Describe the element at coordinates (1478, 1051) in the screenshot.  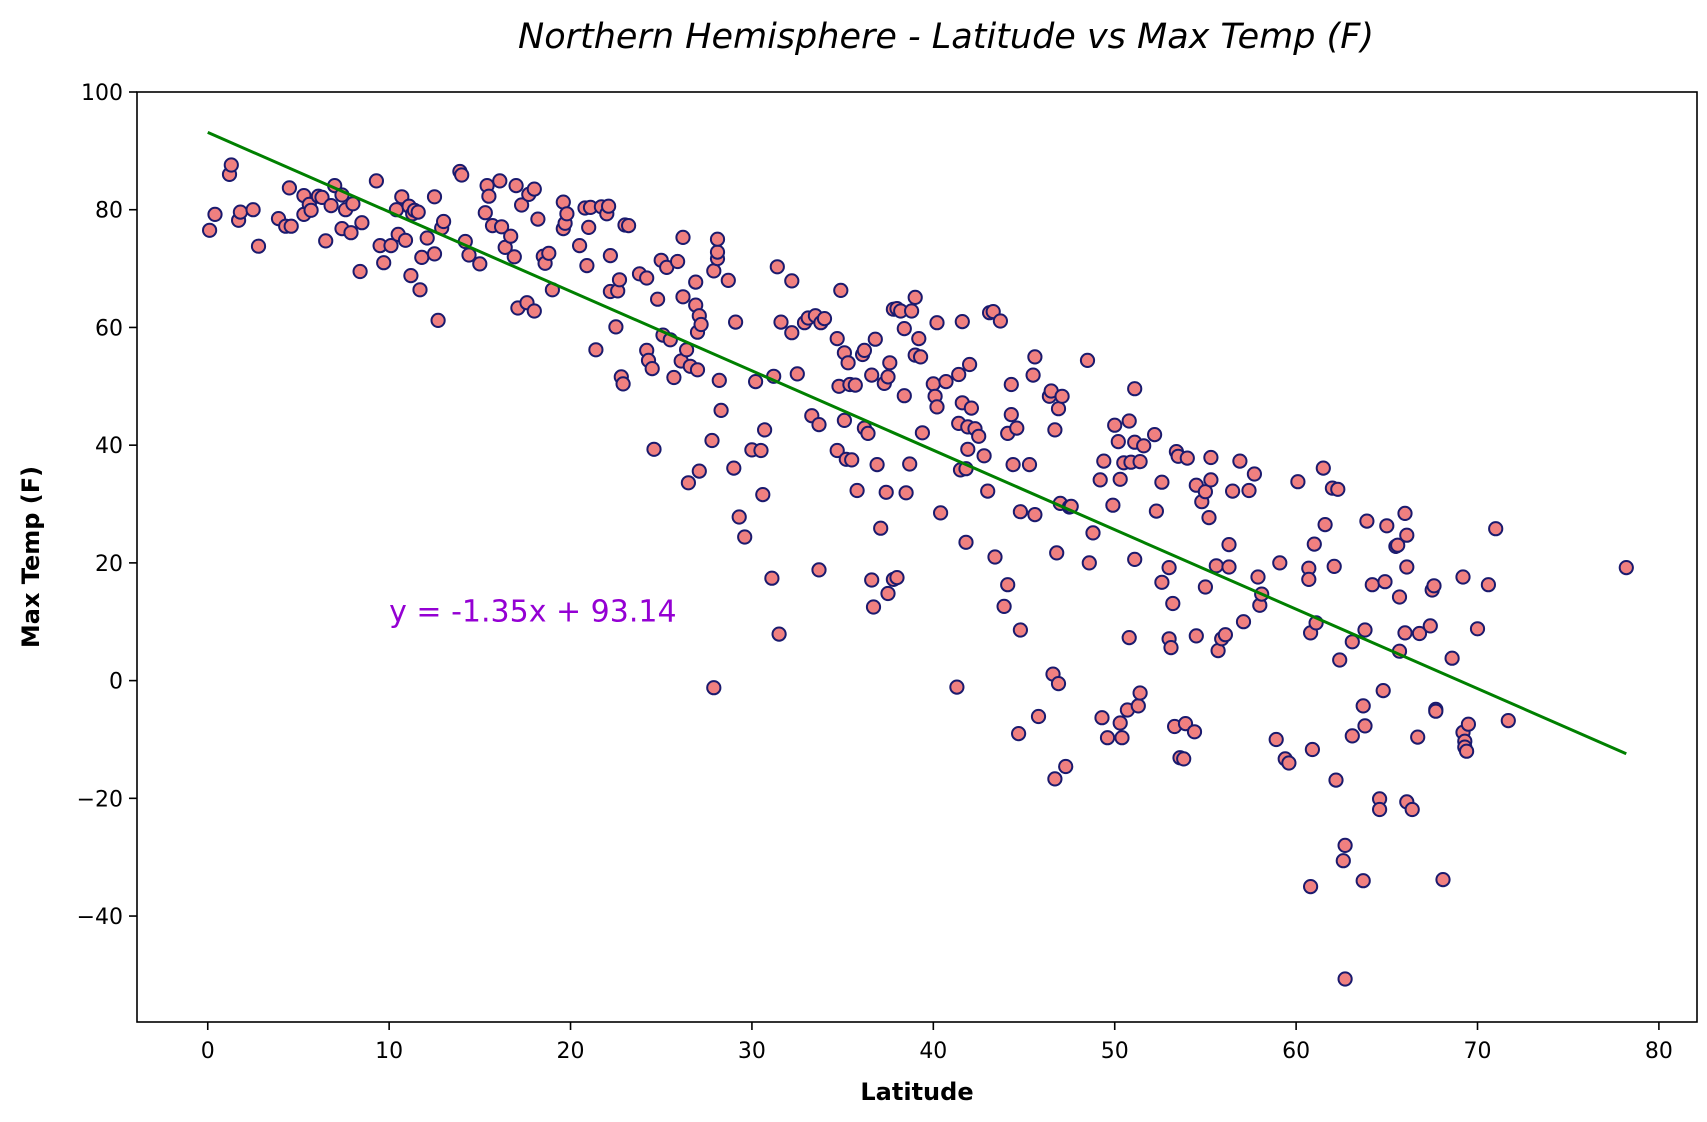
I see `x-tick-label-70: 70` at that location.